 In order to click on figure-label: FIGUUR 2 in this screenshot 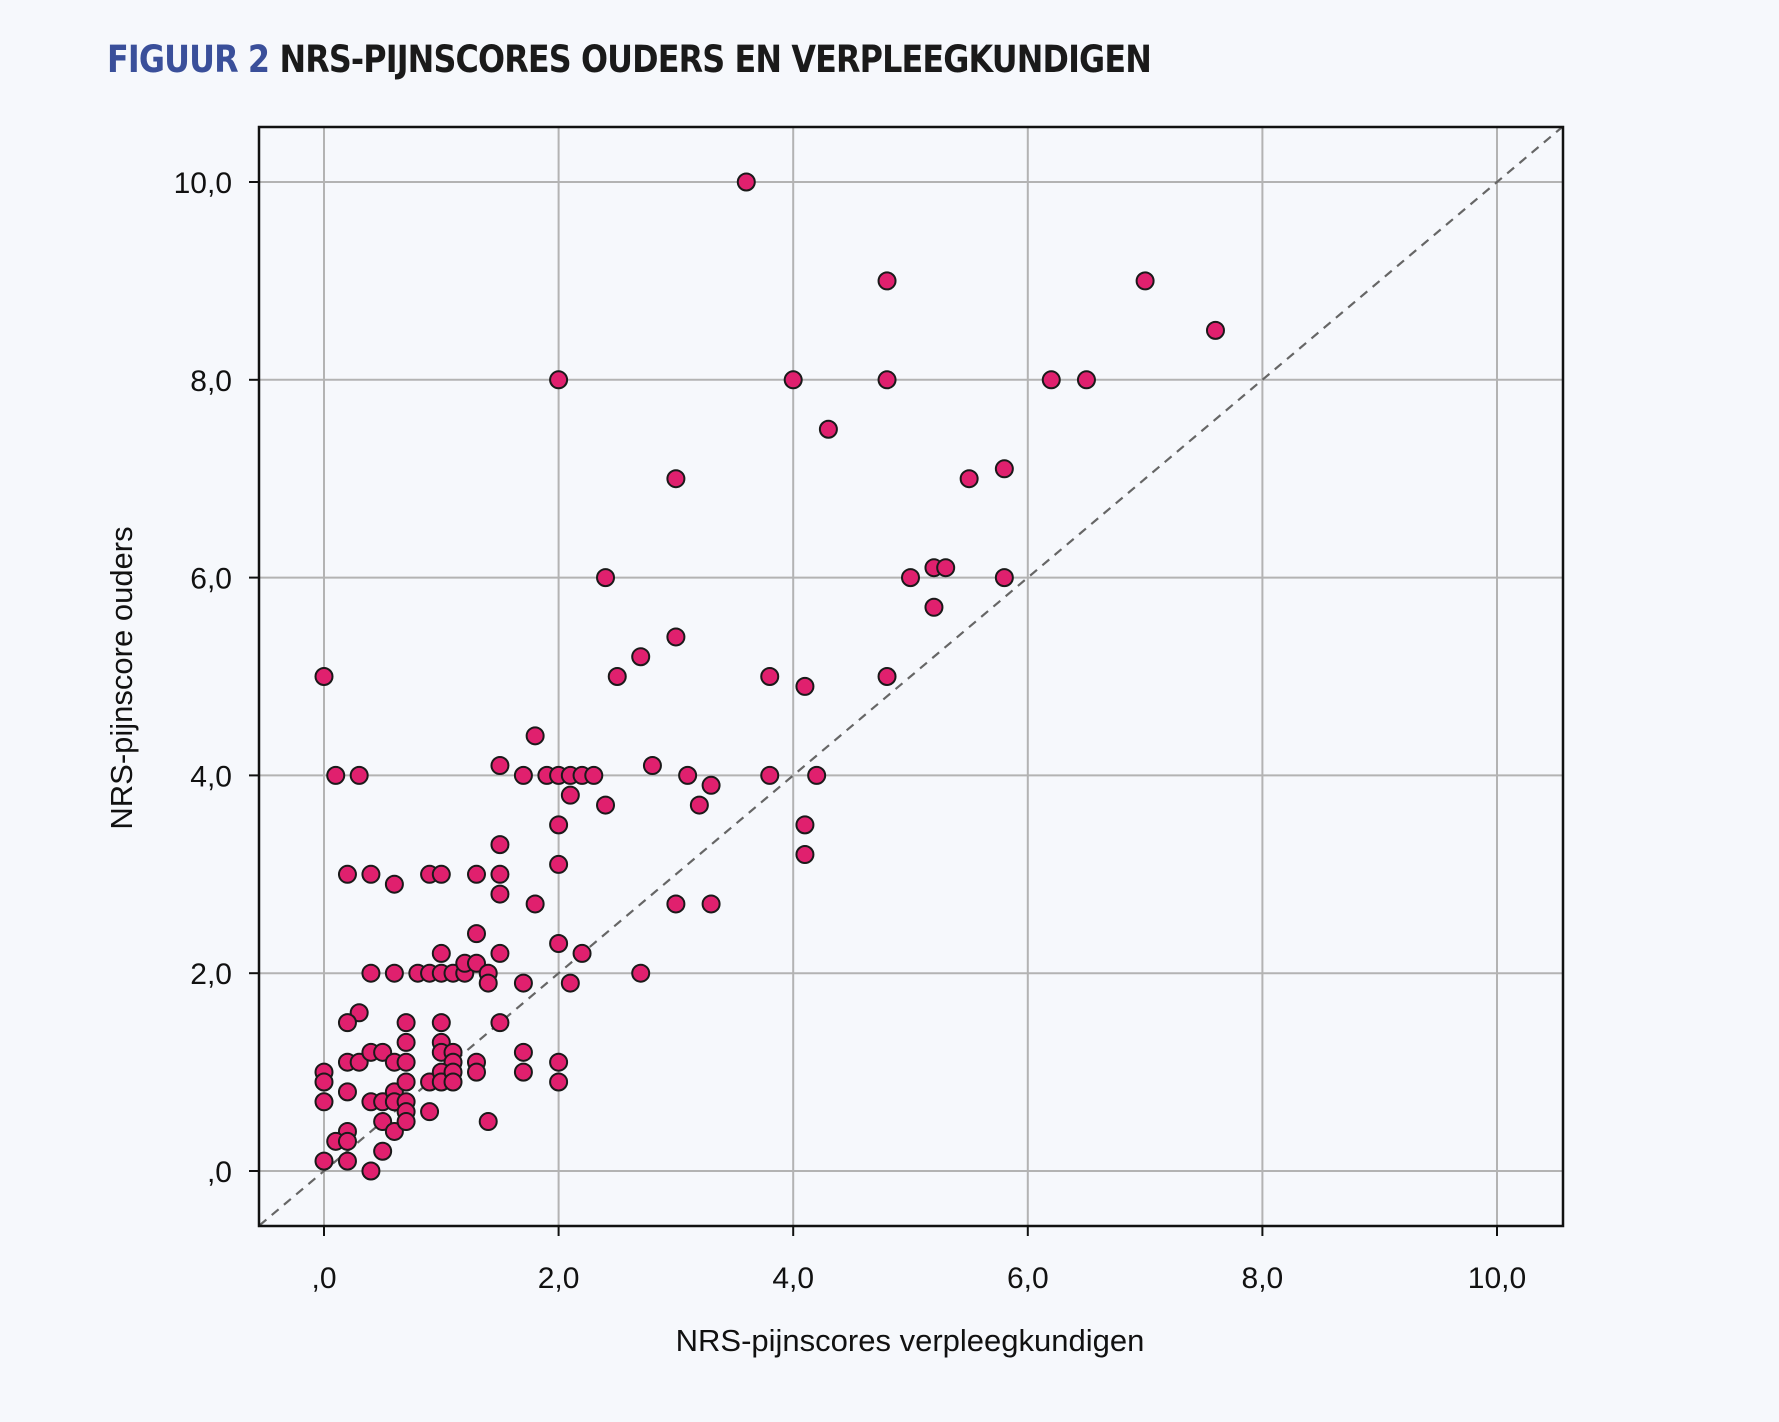, I will do `click(188, 59)`.